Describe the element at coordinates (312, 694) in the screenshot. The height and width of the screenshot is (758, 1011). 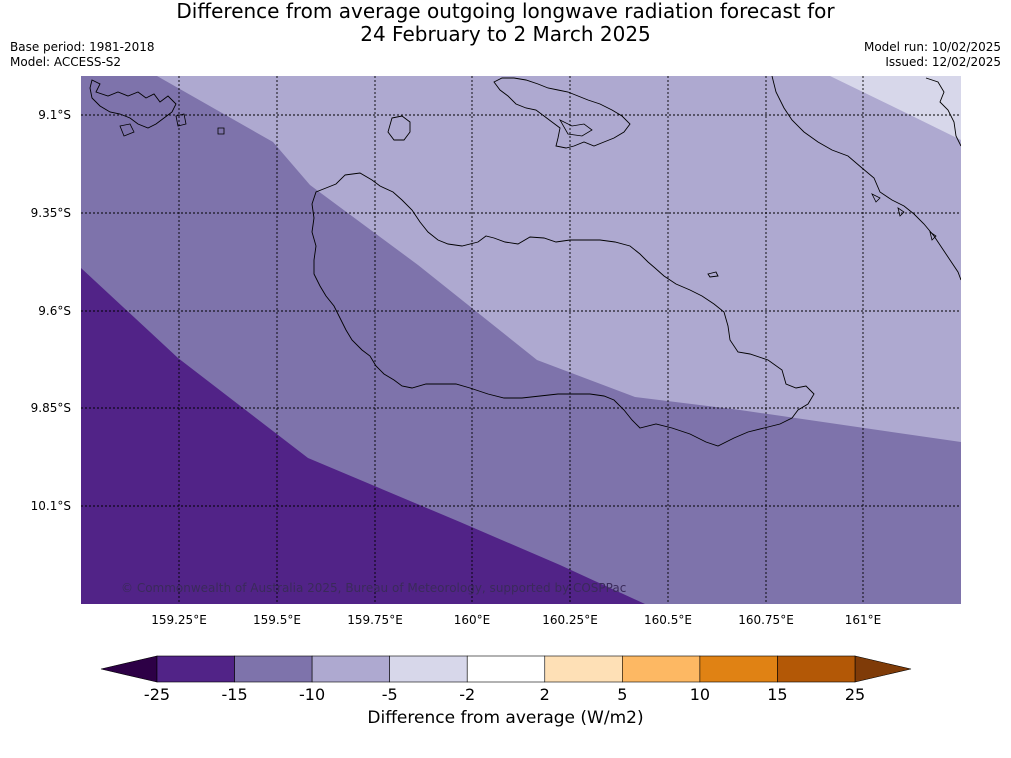
I see `colorbar-tick-label: -10` at that location.